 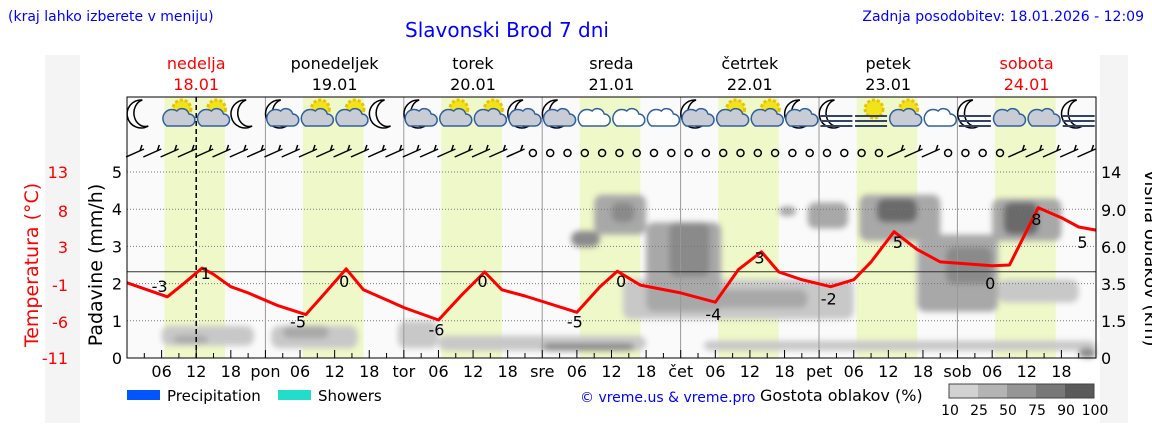 What do you see at coordinates (1037, 411) in the screenshot?
I see `density-tick-label: 75` at bounding box center [1037, 411].